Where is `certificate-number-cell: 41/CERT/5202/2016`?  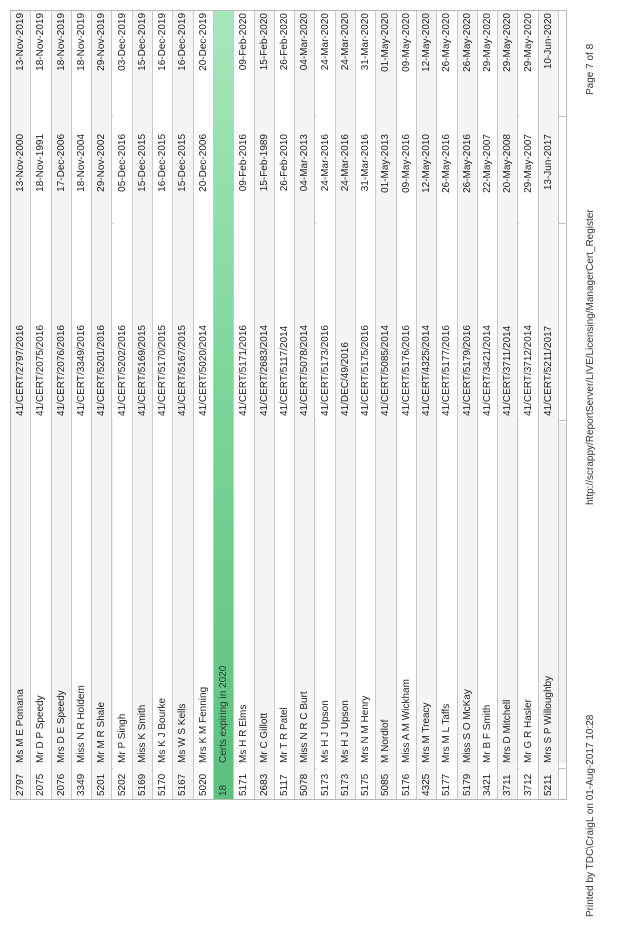 certificate-number-cell: 41/CERT/5202/2016 is located at coordinates (122, 370).